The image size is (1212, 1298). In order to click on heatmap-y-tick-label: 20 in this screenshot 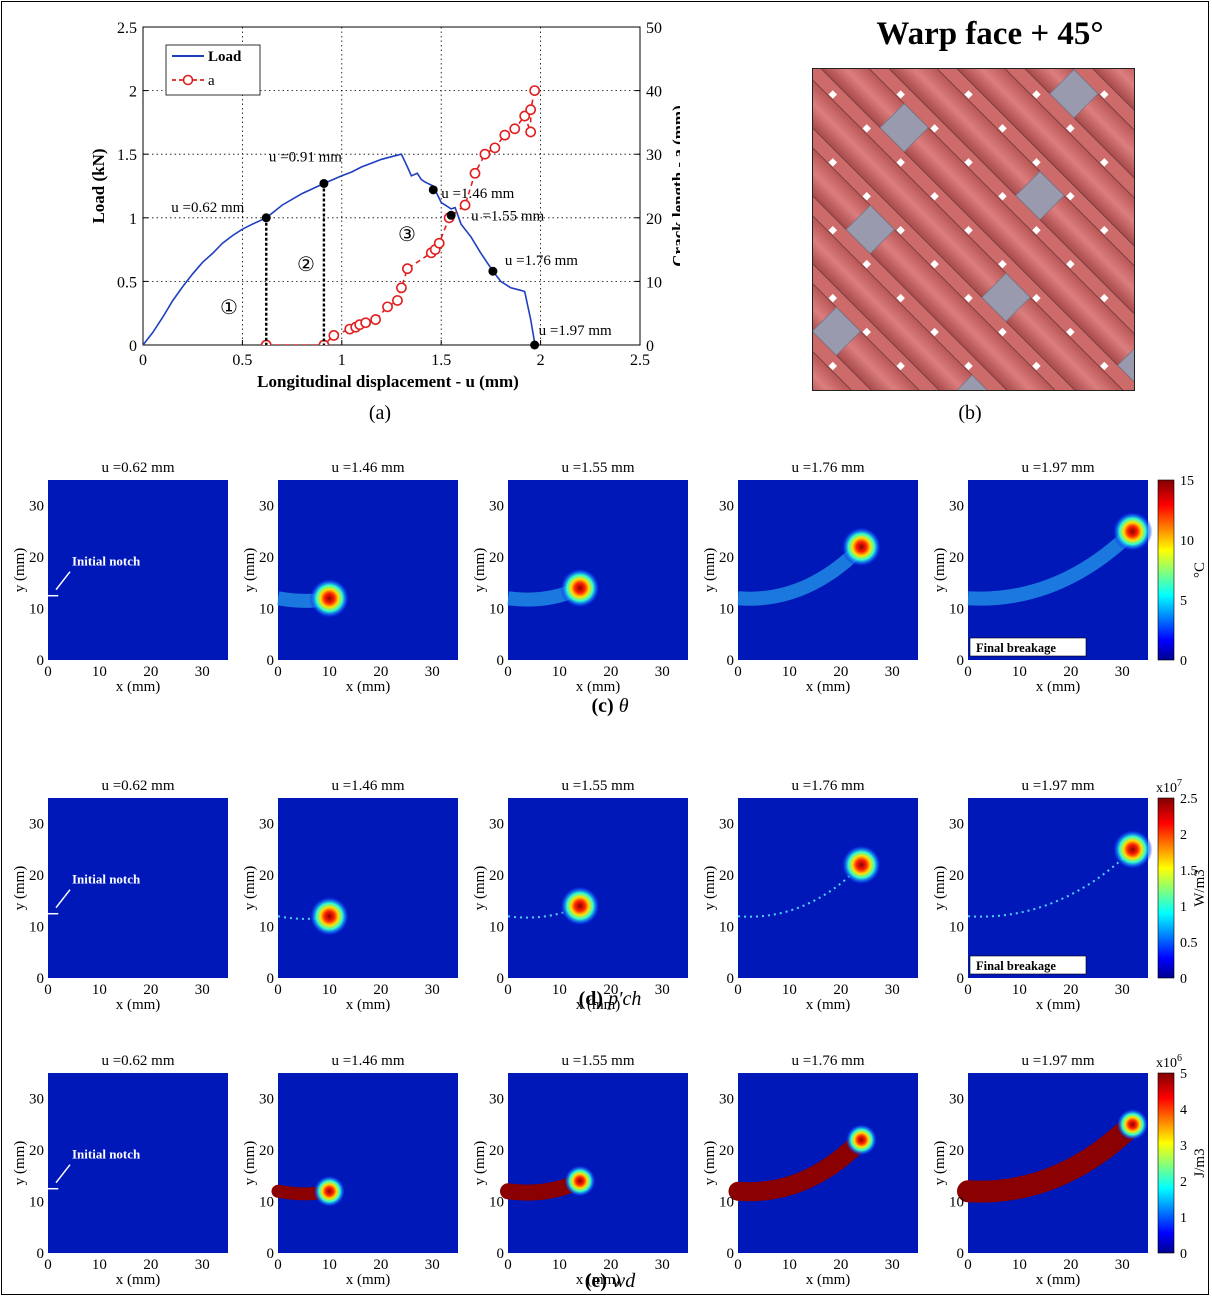, I will do `click(496, 558)`.